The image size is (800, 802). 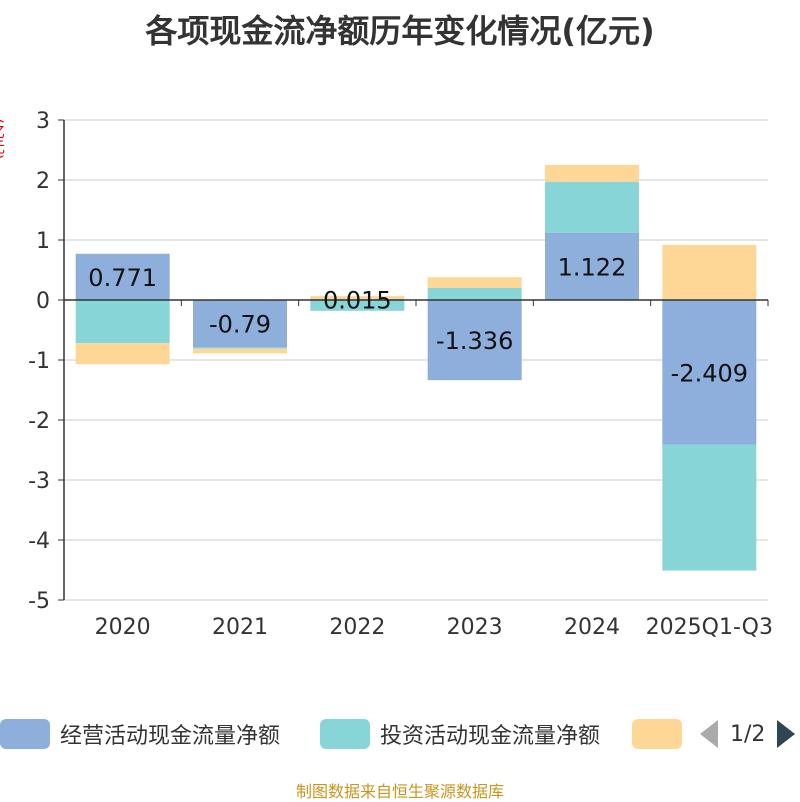 I want to click on chart-title: 各项现金流净额历年变化情况(亿元), so click(x=400, y=31).